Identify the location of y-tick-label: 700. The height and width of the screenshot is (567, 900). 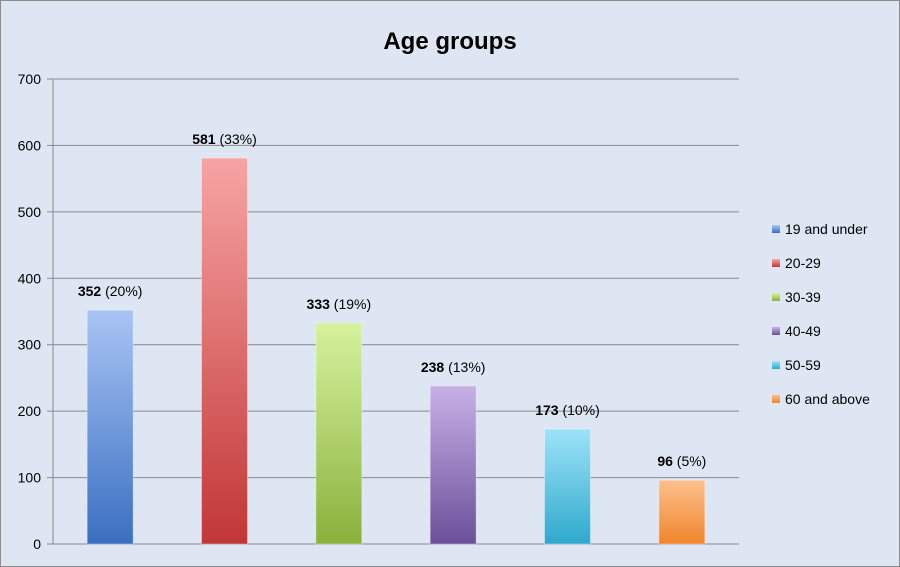
(30, 79).